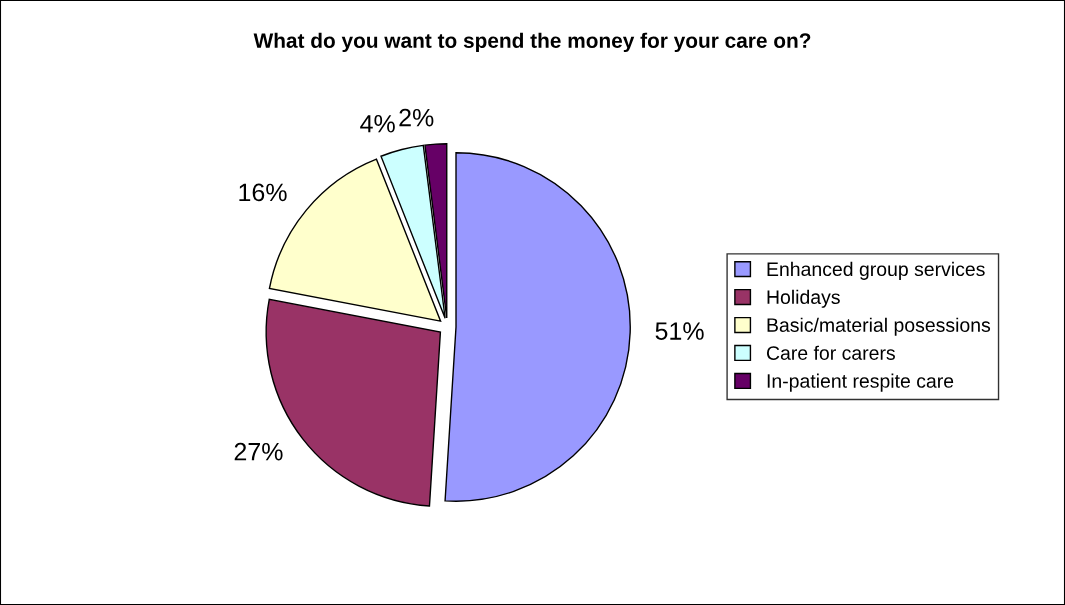 The image size is (1065, 605). I want to click on legend-label: Enhanced group services, so click(876, 270).